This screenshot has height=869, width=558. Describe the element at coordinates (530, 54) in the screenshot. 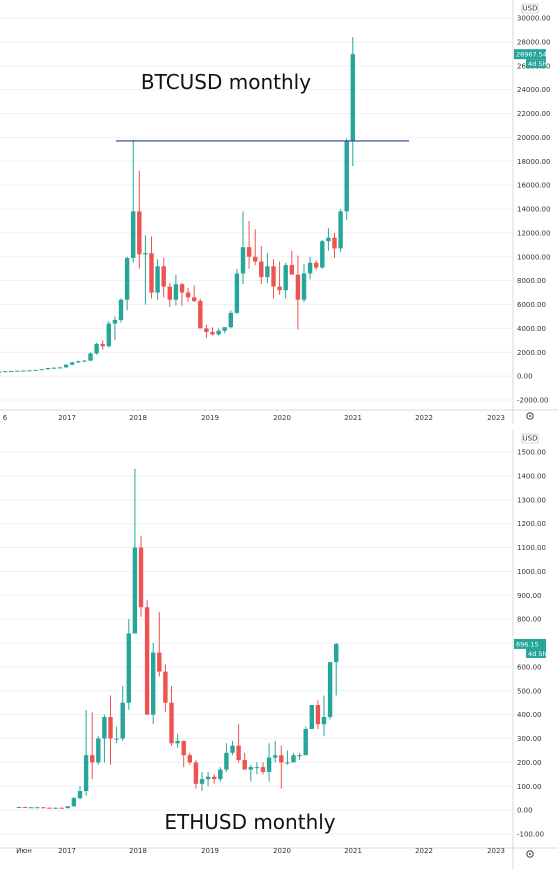

I see `last-price-badge` at that location.